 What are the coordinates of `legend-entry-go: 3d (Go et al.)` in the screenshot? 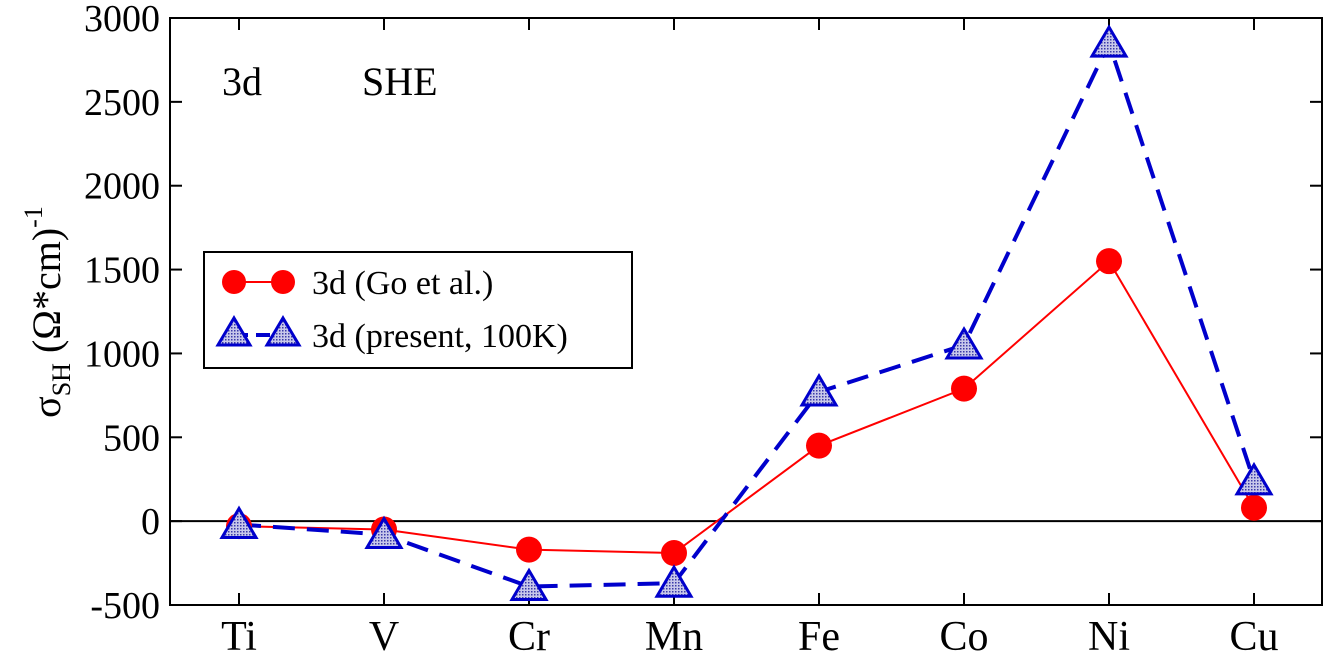 It's located at (357, 283).